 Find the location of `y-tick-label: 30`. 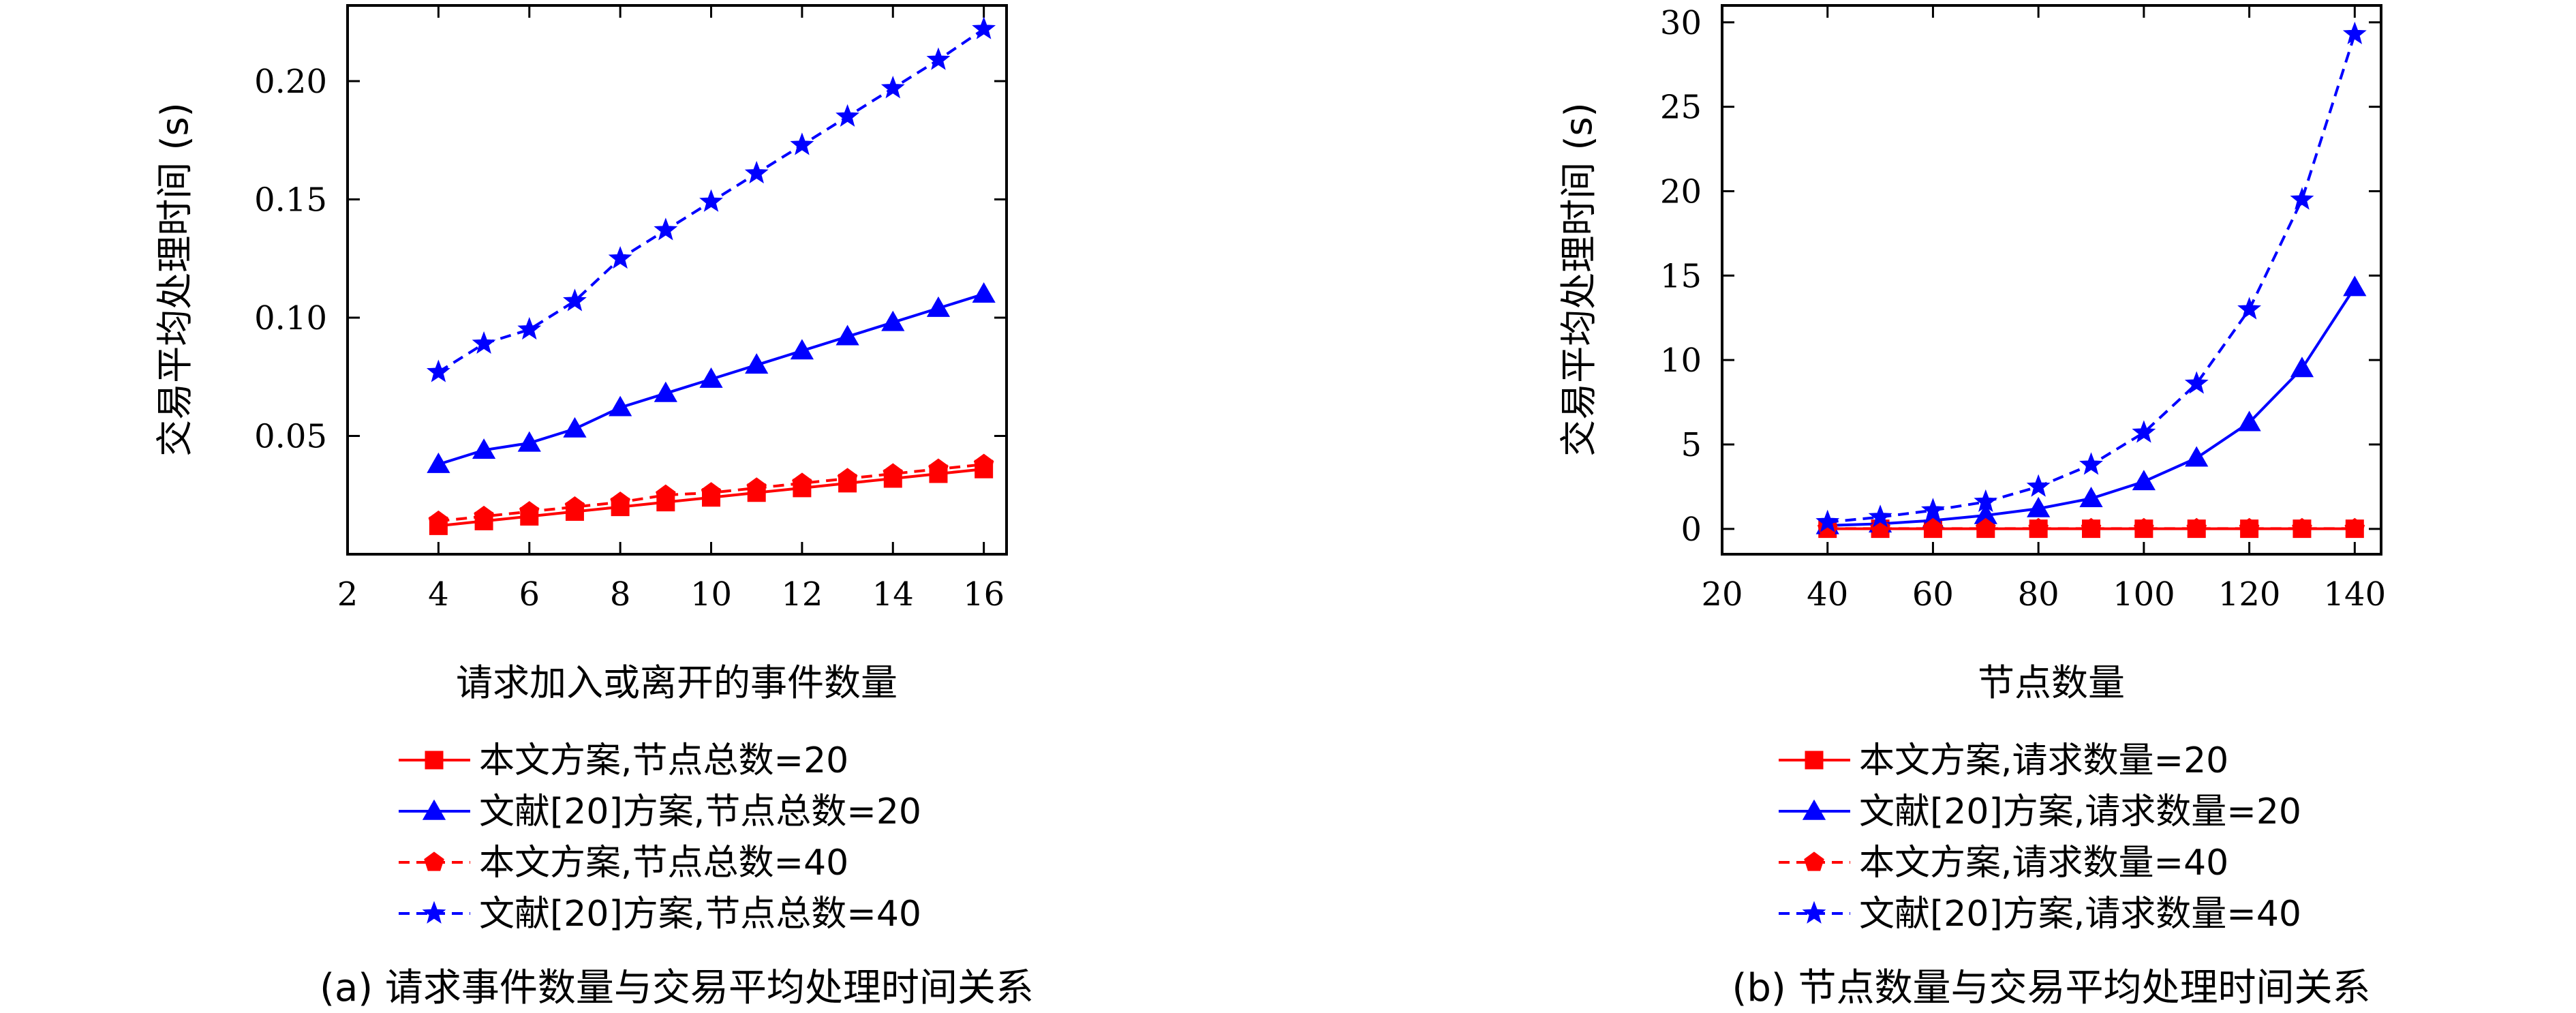

y-tick-label: 30 is located at coordinates (1681, 23).